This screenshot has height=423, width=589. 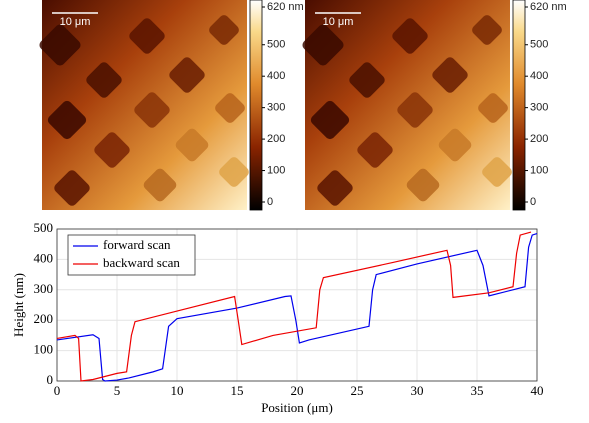 I want to click on x-tick-label: 30, so click(x=417, y=390).